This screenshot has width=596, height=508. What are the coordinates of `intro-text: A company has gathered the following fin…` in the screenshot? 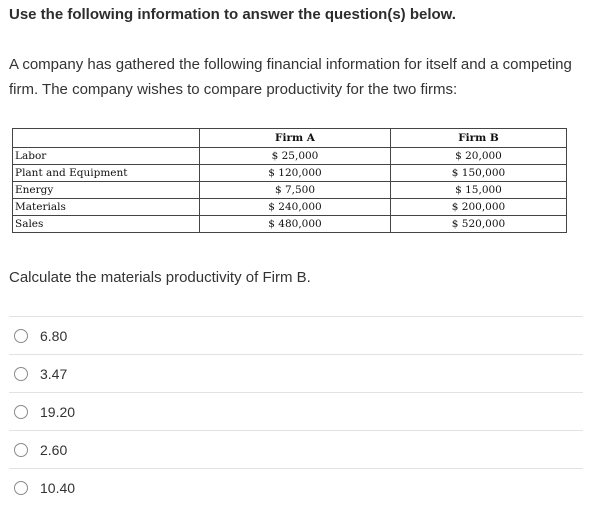 It's located at (290, 77).